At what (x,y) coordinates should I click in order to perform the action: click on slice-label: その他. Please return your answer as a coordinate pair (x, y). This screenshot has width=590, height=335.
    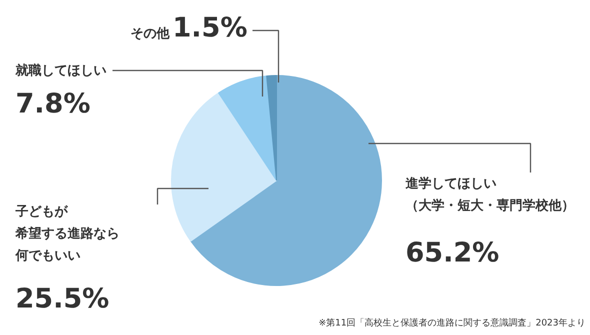
    Looking at the image, I should click on (150, 34).